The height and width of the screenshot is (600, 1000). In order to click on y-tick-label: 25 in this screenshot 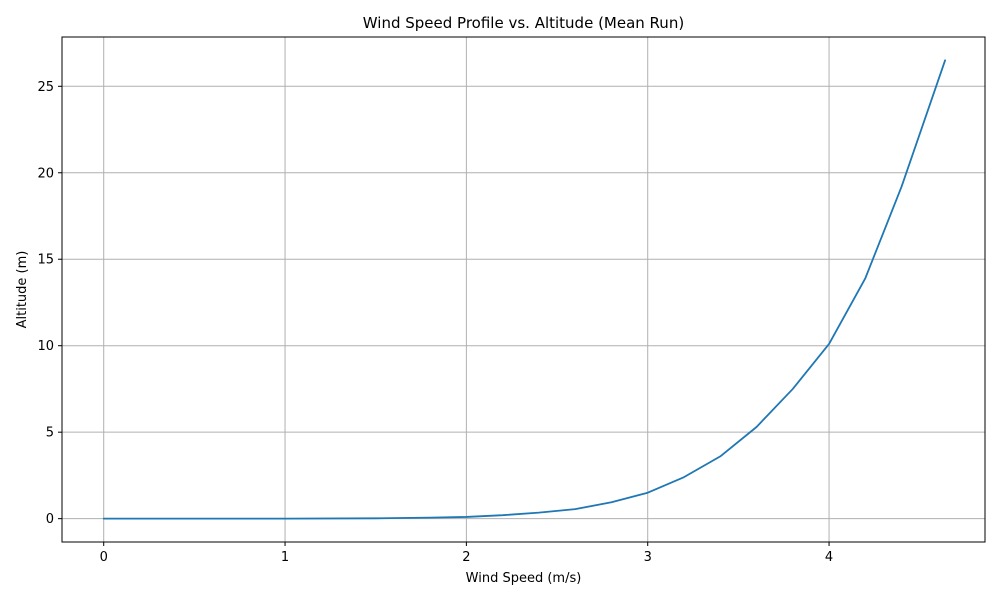, I will do `click(45, 87)`.